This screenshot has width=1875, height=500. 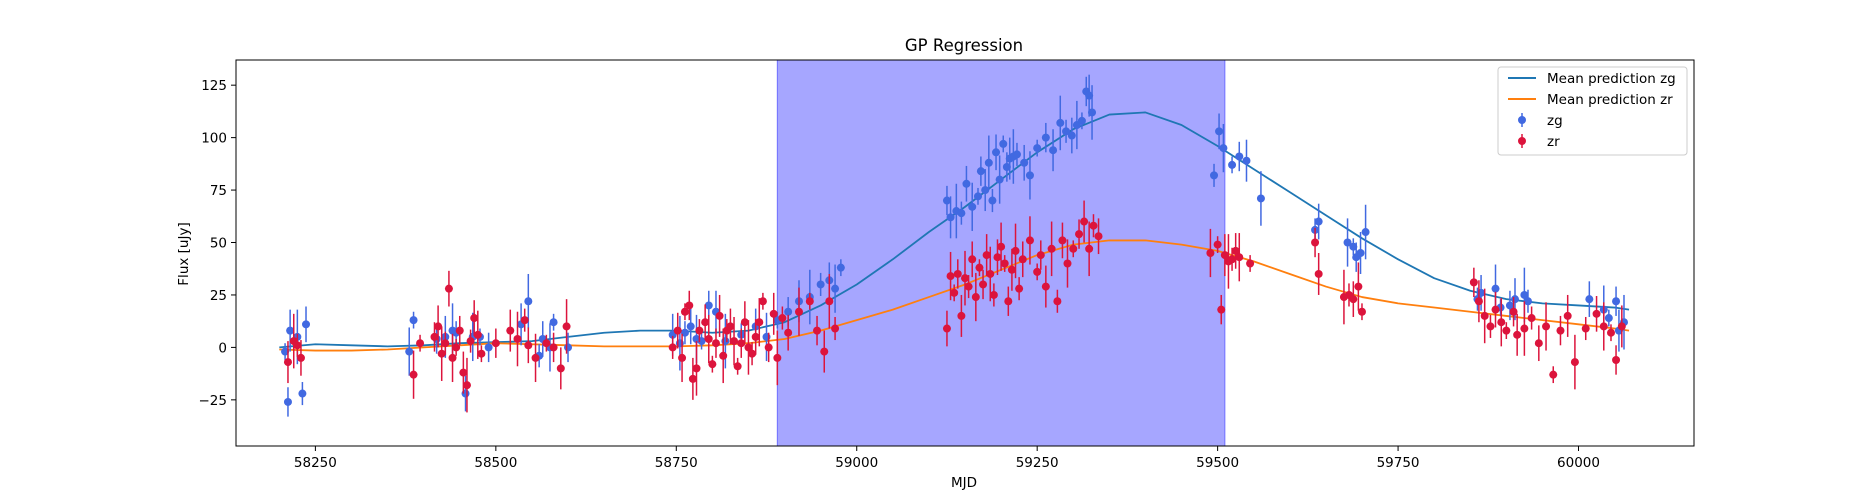 What do you see at coordinates (1217, 463) in the screenshot?
I see `x-tick-label: 59500` at bounding box center [1217, 463].